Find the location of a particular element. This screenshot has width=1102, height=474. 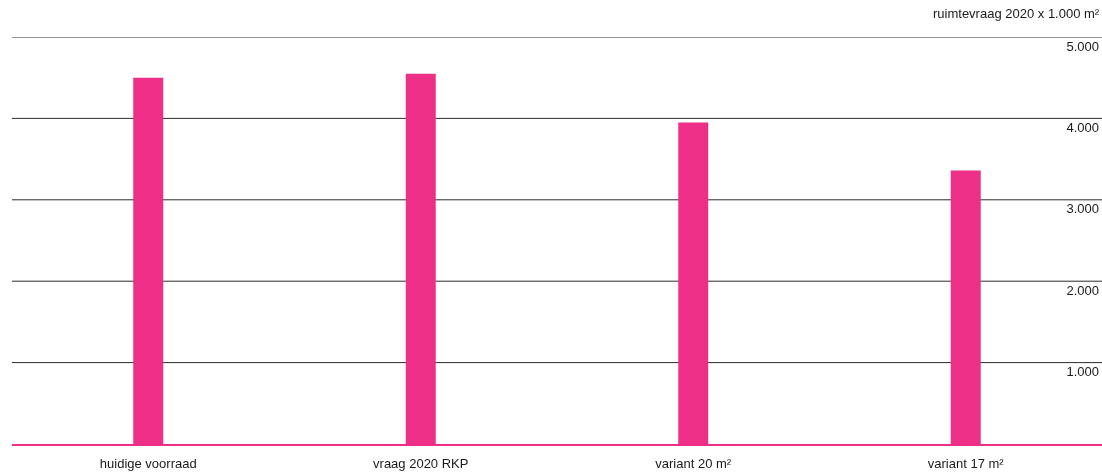

x-tick-label: variant 17 m² is located at coordinates (966, 463).